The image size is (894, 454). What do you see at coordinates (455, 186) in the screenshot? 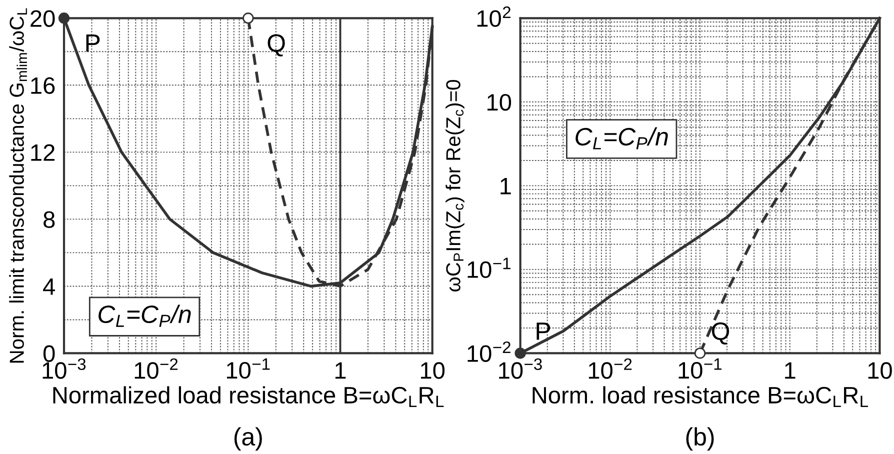
I see `y-axis-title: ωC$_{P}$Im(Z$_{c}$) for Re(Z$_{c}$)=0` at bounding box center [455, 186].